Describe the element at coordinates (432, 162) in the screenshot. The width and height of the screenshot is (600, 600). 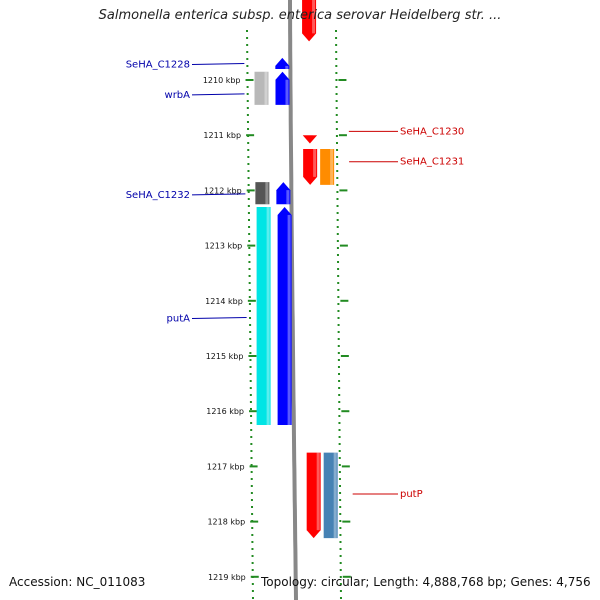
I see `gene-label-right: SeHA_C1231` at that location.